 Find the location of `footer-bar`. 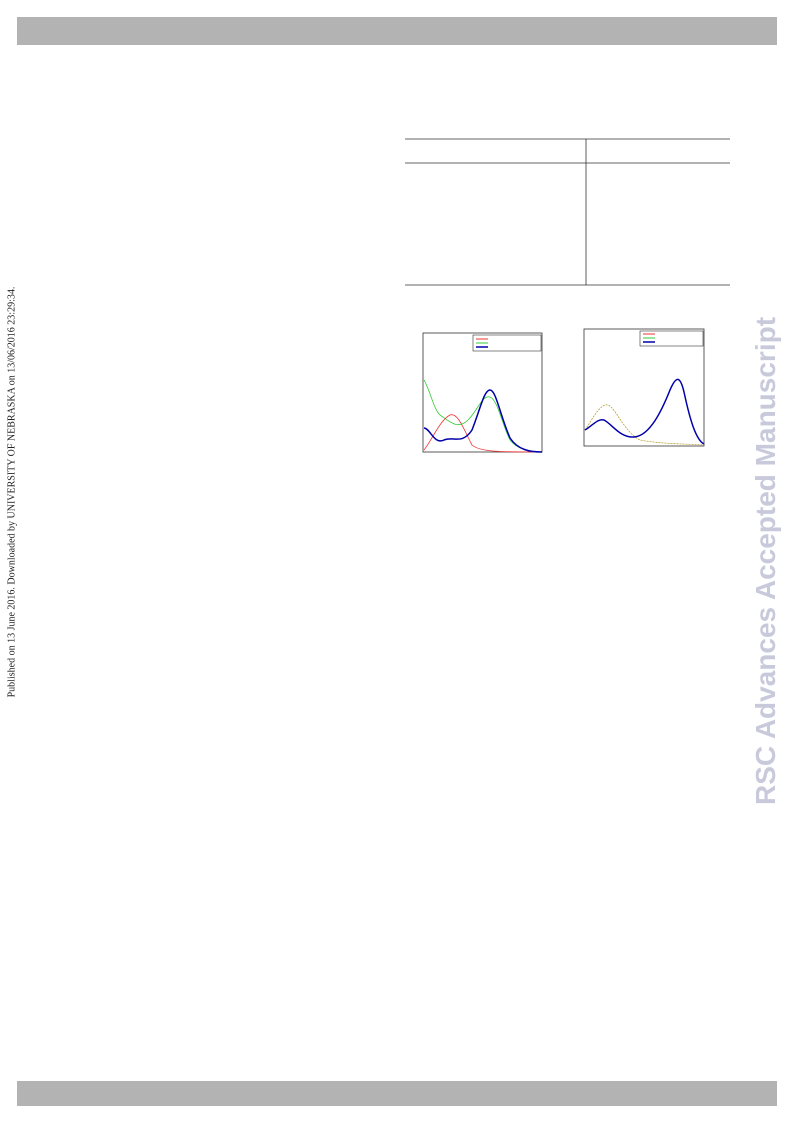

footer-bar is located at coordinates (397, 1093).